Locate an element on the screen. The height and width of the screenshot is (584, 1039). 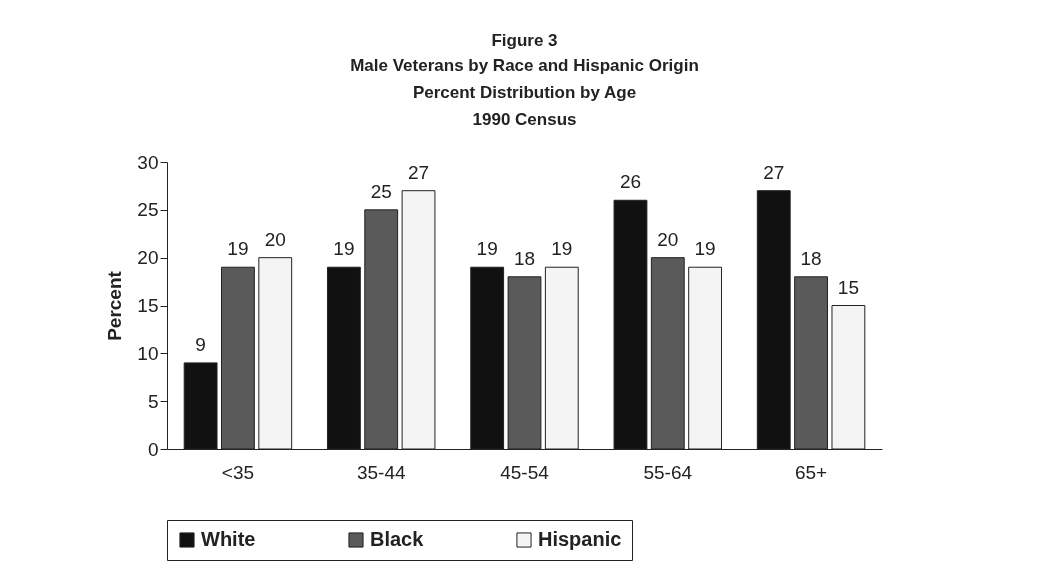
y-tick-label: 0 is located at coordinates (153, 449).